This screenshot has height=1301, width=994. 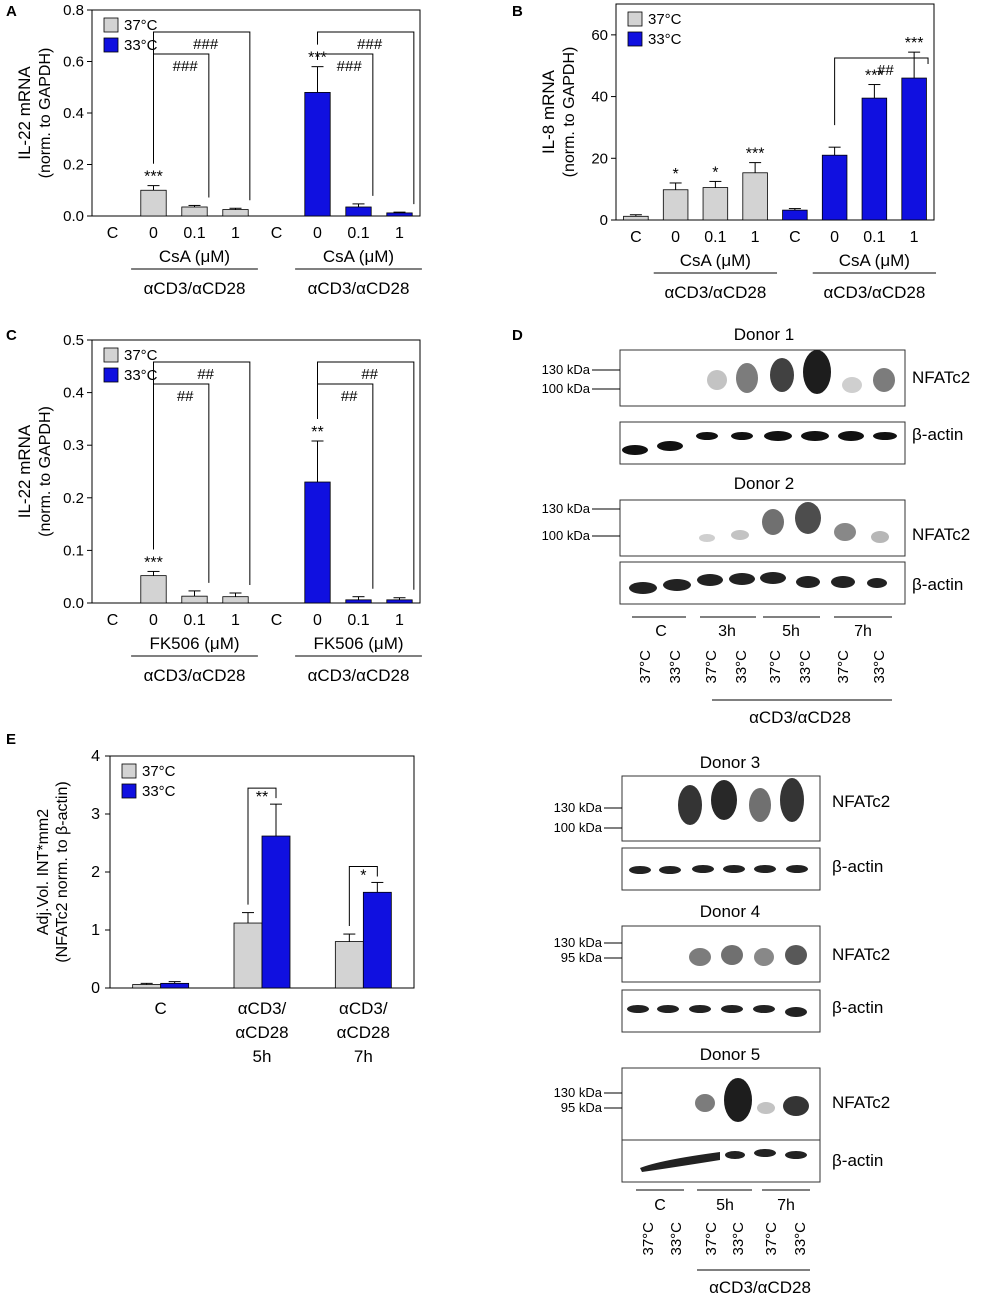 I want to click on time-groups-bottom, so click(x=723, y=1230).